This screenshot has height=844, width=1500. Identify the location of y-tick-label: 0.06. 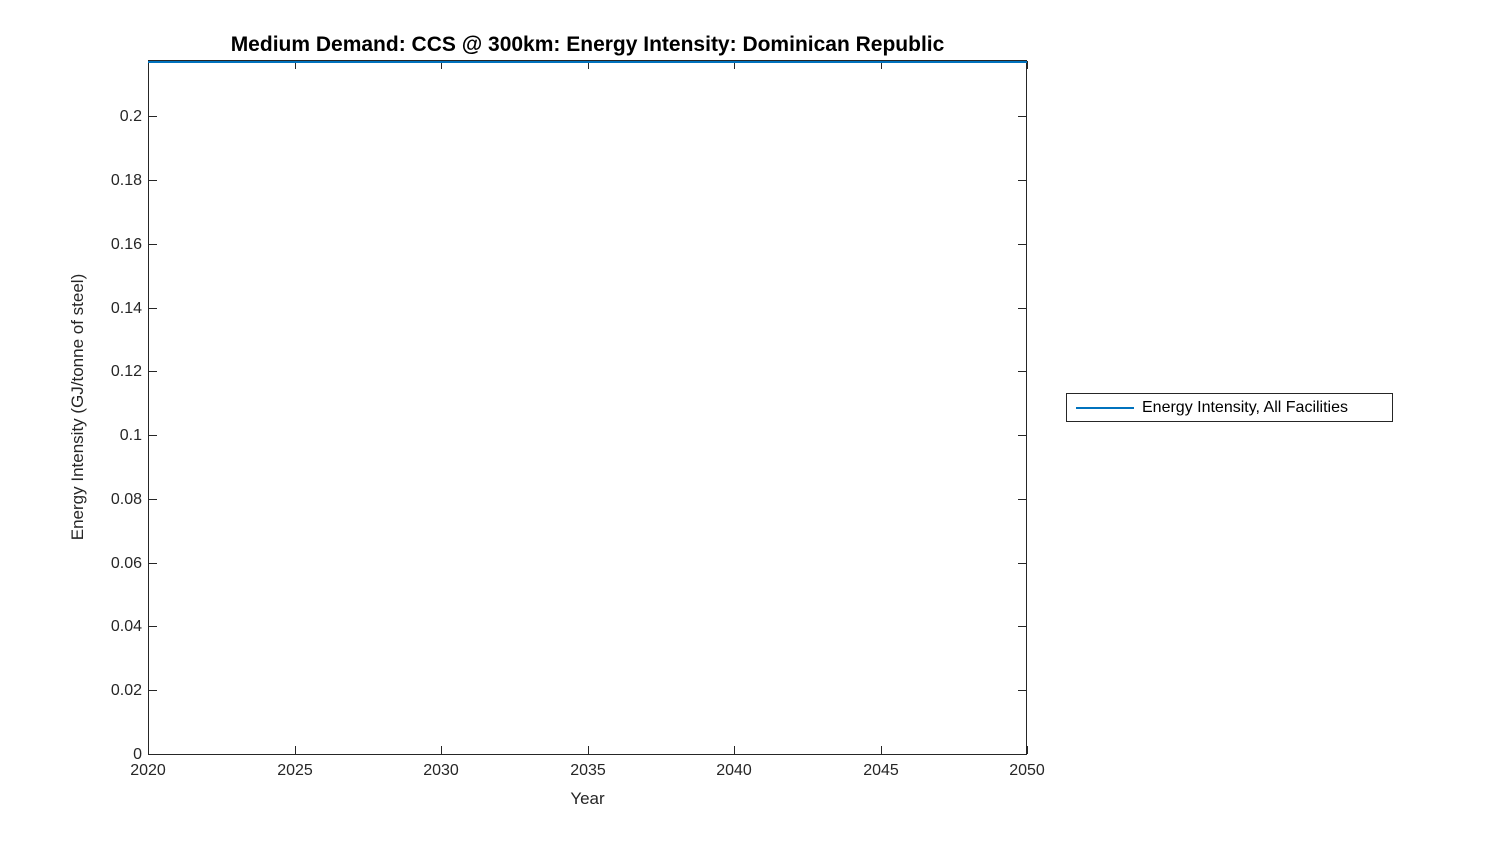
(126, 563).